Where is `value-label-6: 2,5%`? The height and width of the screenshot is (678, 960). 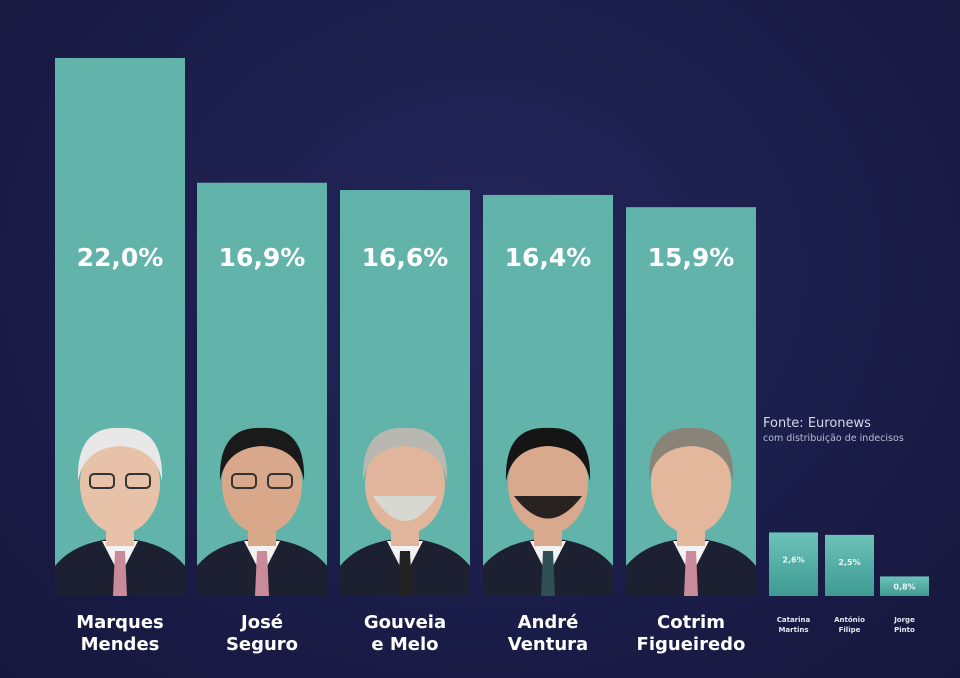 value-label-6: 2,5% is located at coordinates (849, 562).